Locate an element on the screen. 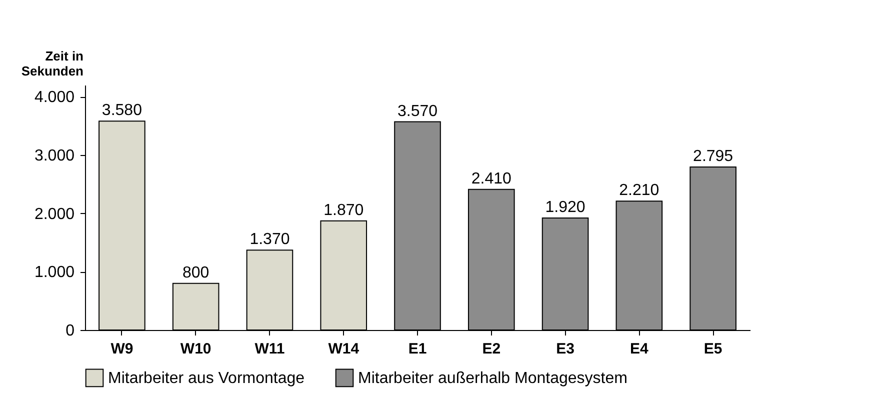 Image resolution: width=888 pixels, height=417 pixels. x-tick-label: E3 is located at coordinates (565, 349).